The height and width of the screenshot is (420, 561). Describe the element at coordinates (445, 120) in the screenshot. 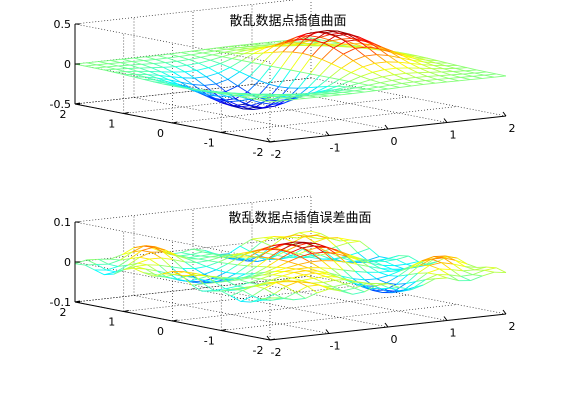

I see `x-tick-mark` at that location.